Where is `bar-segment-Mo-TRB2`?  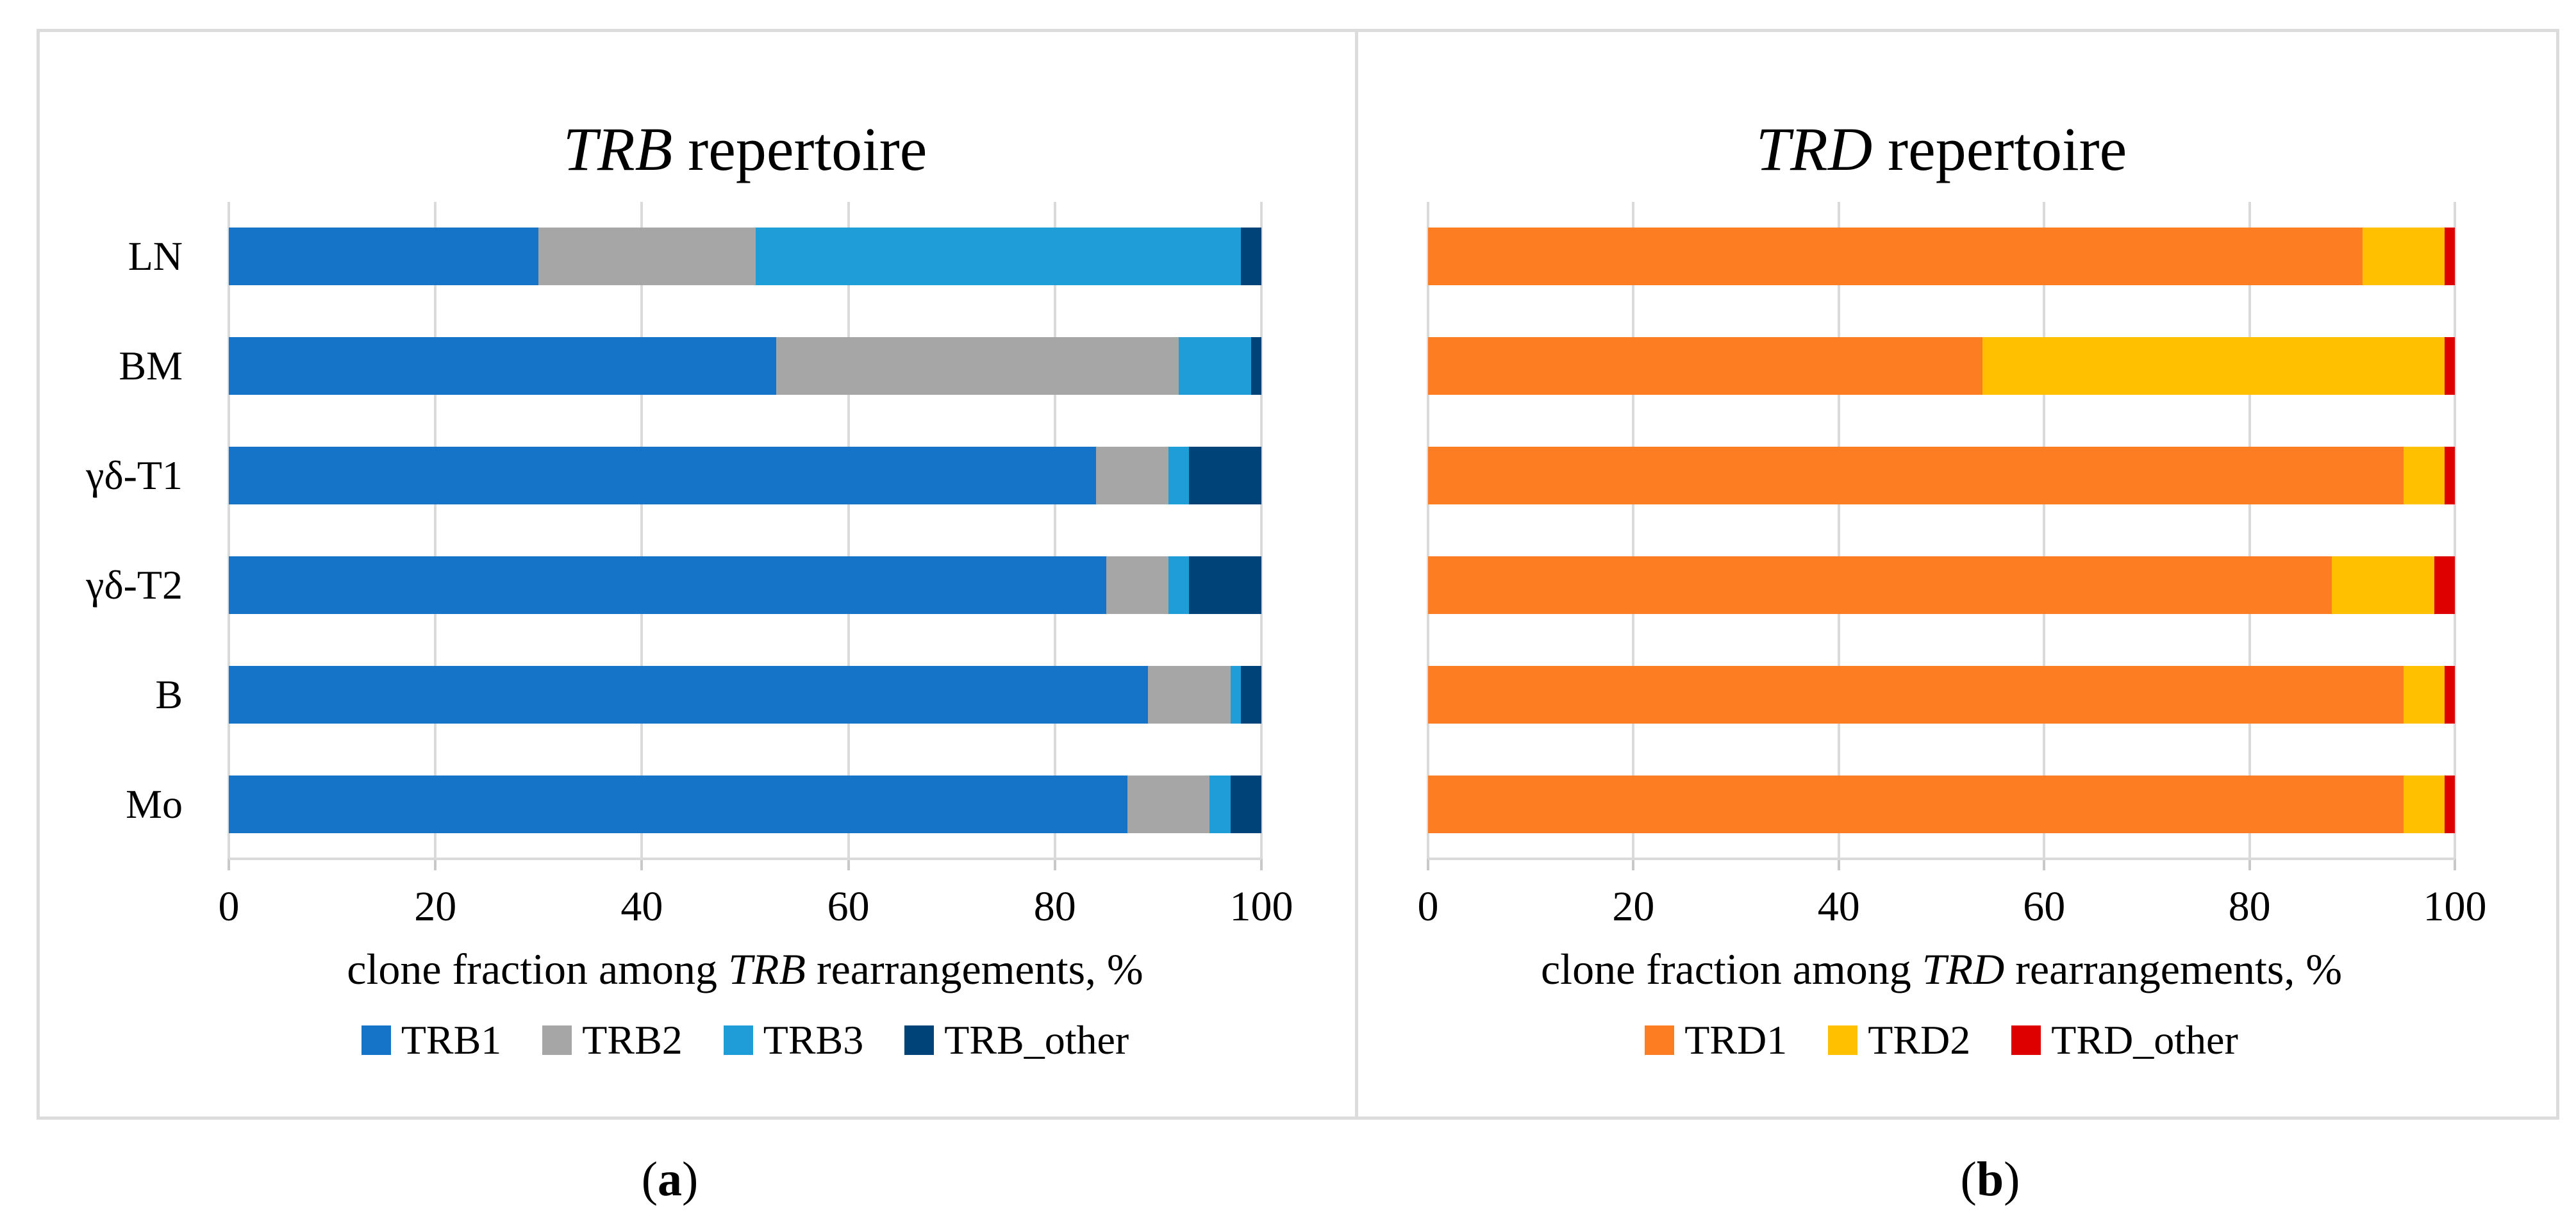
bar-segment-Mo-TRB2 is located at coordinates (1168, 804).